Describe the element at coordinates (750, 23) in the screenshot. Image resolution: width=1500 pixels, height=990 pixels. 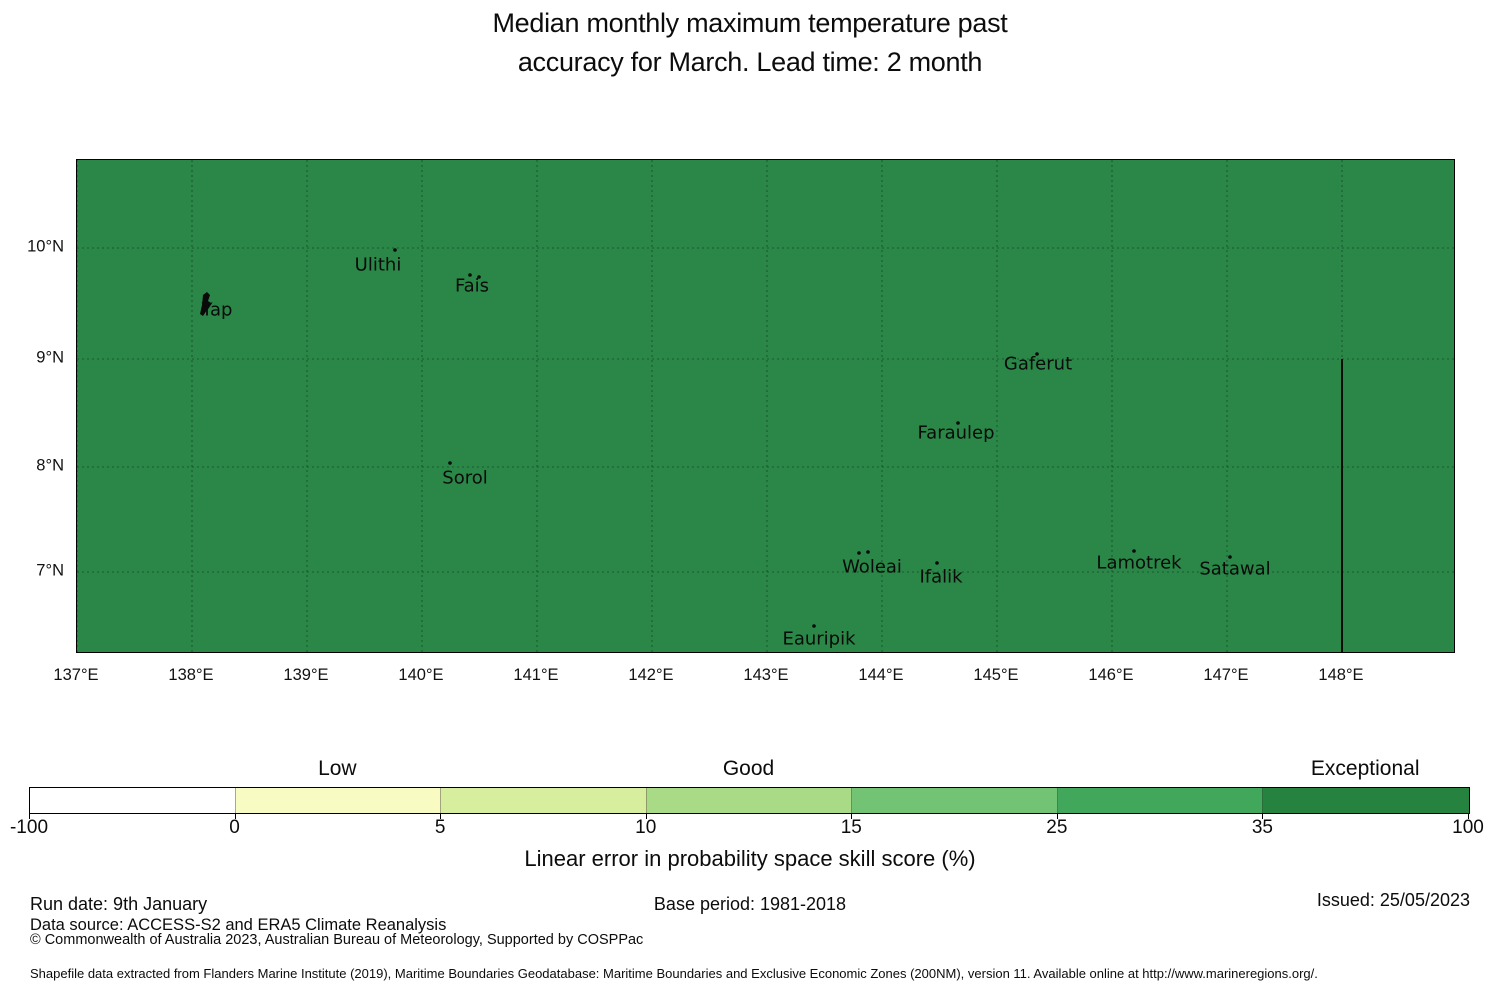
I see `figure-title-line1: Median monthly maximum temperature past` at that location.